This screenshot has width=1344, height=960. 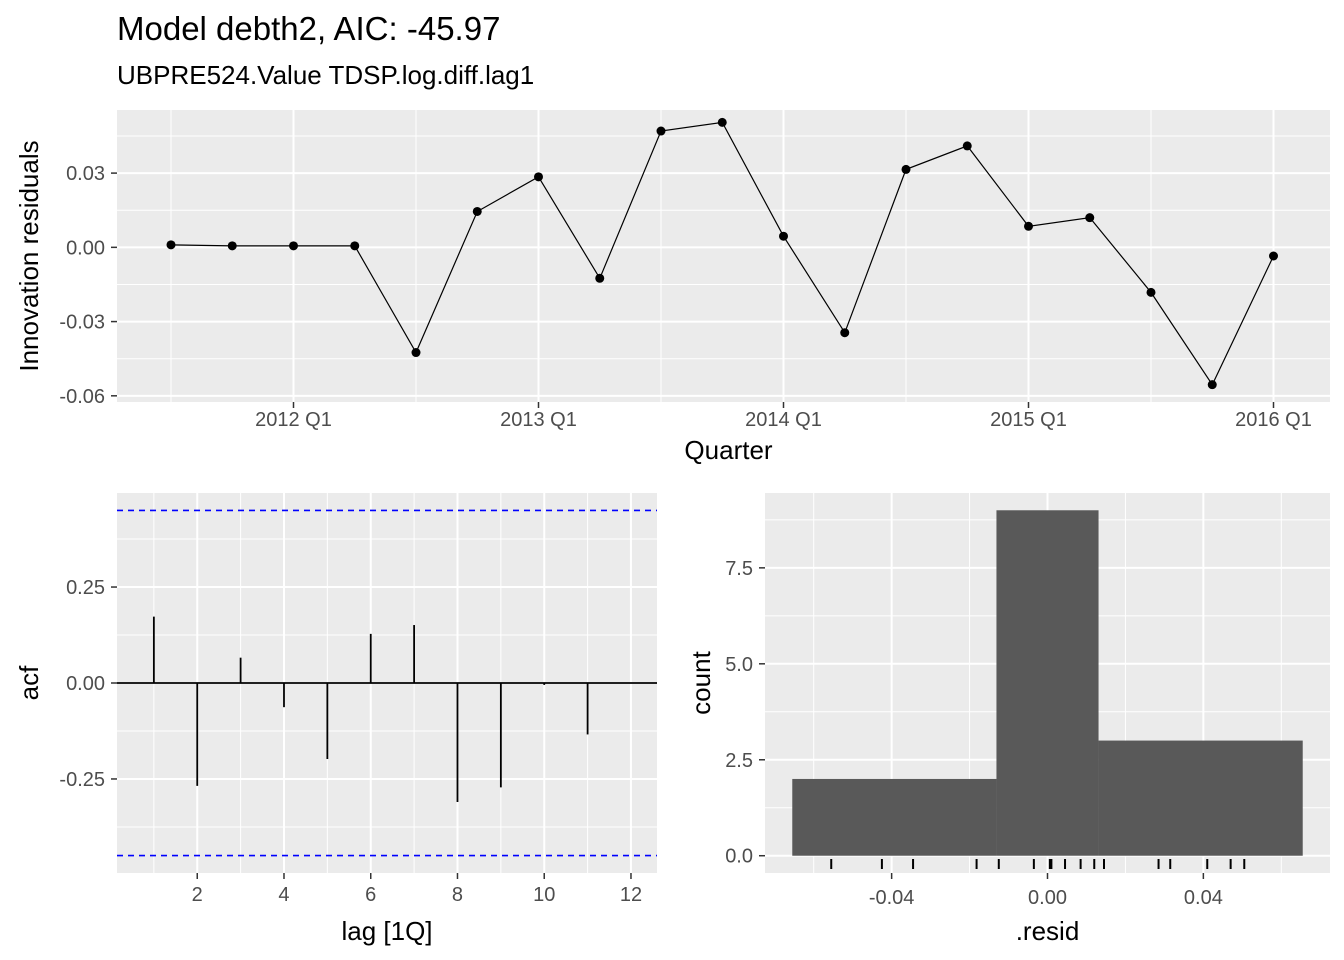 I want to click on histogram-x-ticks: -0.04 0.00 0.04, so click(x=1046, y=891).